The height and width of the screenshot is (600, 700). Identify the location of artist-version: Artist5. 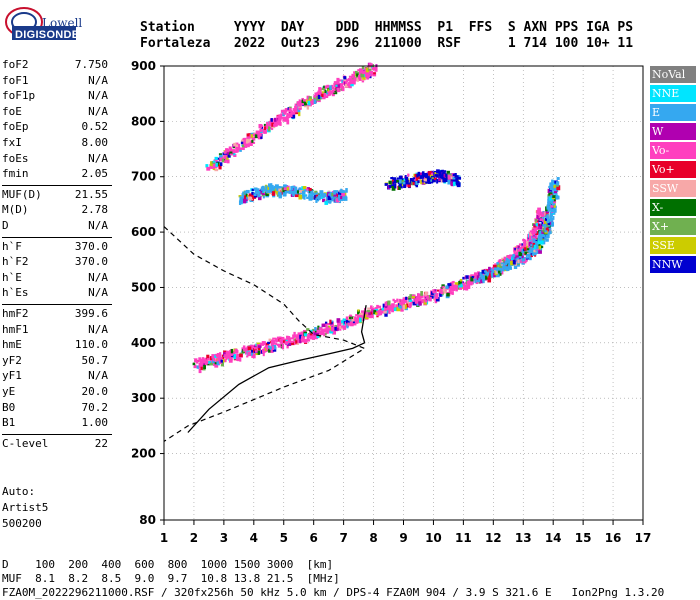
(25, 507).